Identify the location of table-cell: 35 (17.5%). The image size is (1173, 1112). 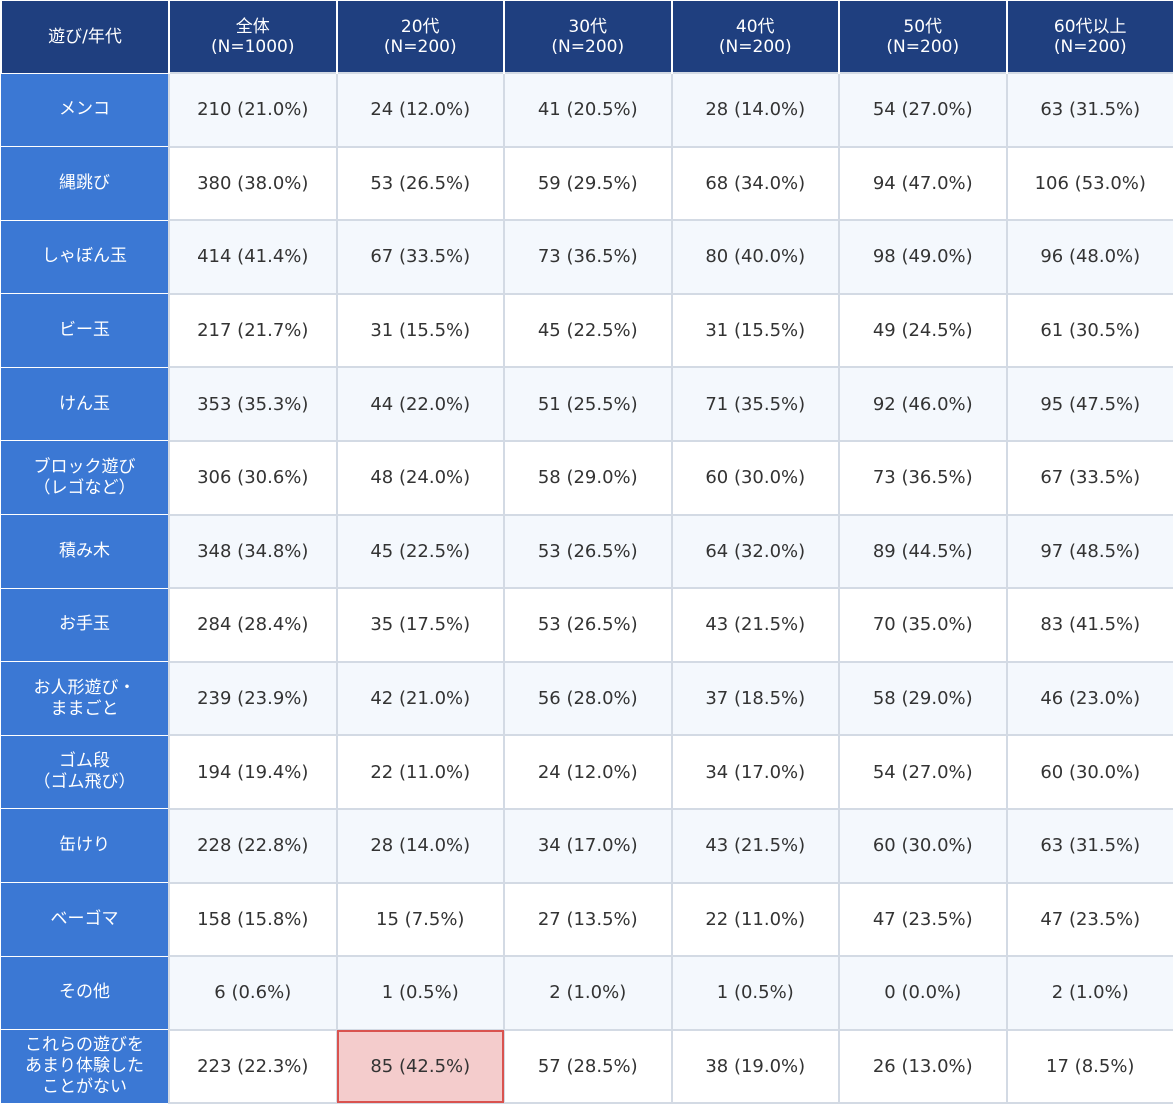
(420, 625).